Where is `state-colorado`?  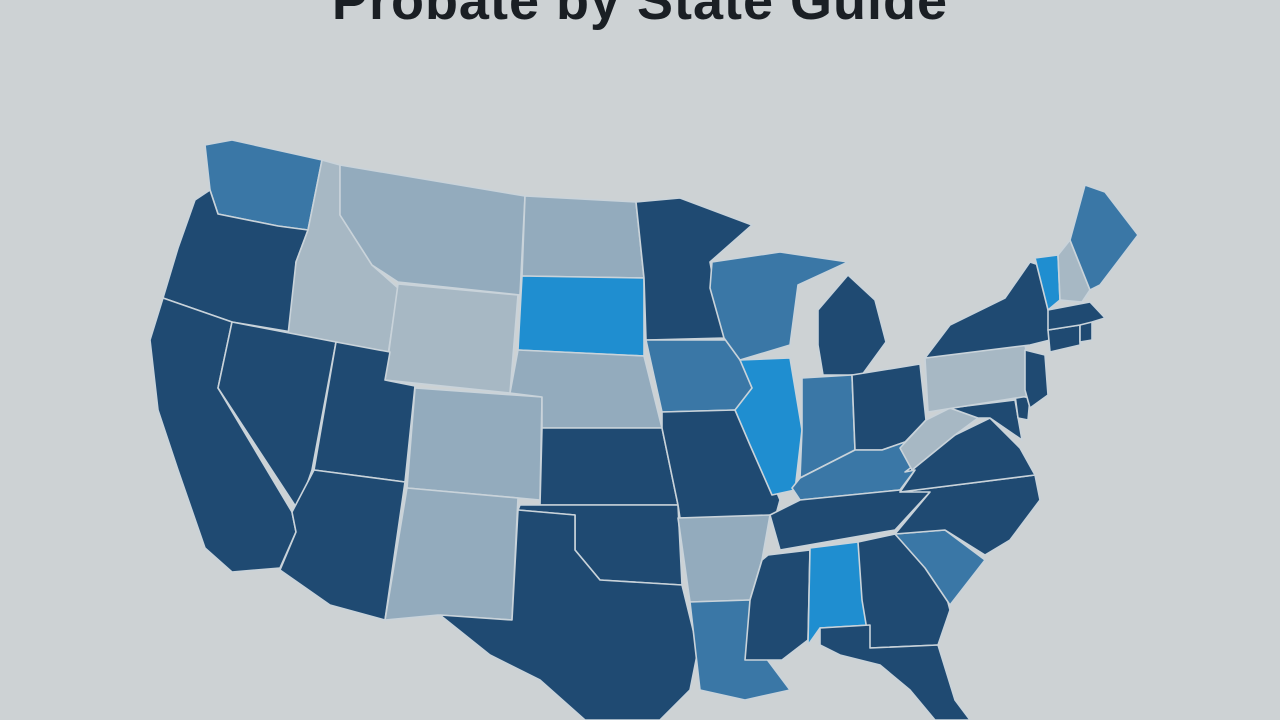
state-colorado is located at coordinates (474, 444).